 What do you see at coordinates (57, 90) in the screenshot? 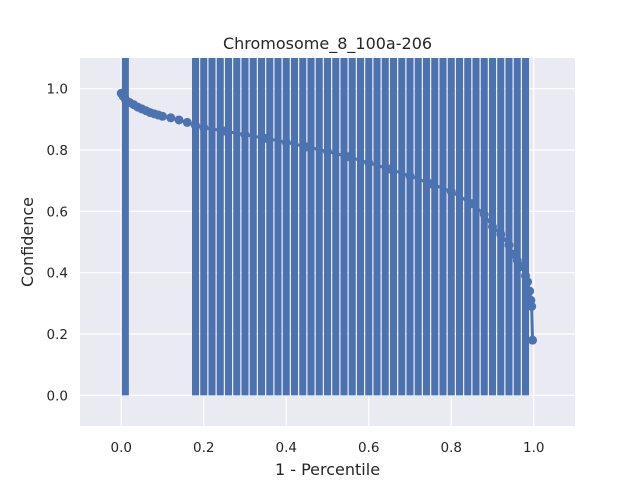
I see `y-tick-label-5: 1.0` at bounding box center [57, 90].